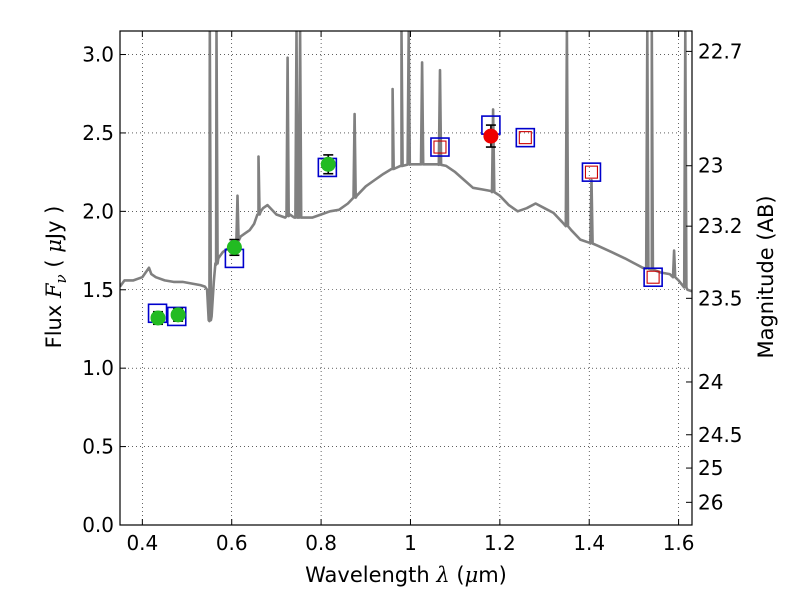 The width and height of the screenshot is (800, 600). What do you see at coordinates (766, 276) in the screenshot?
I see `y2-axis-label: Magnitude (AB)` at bounding box center [766, 276].